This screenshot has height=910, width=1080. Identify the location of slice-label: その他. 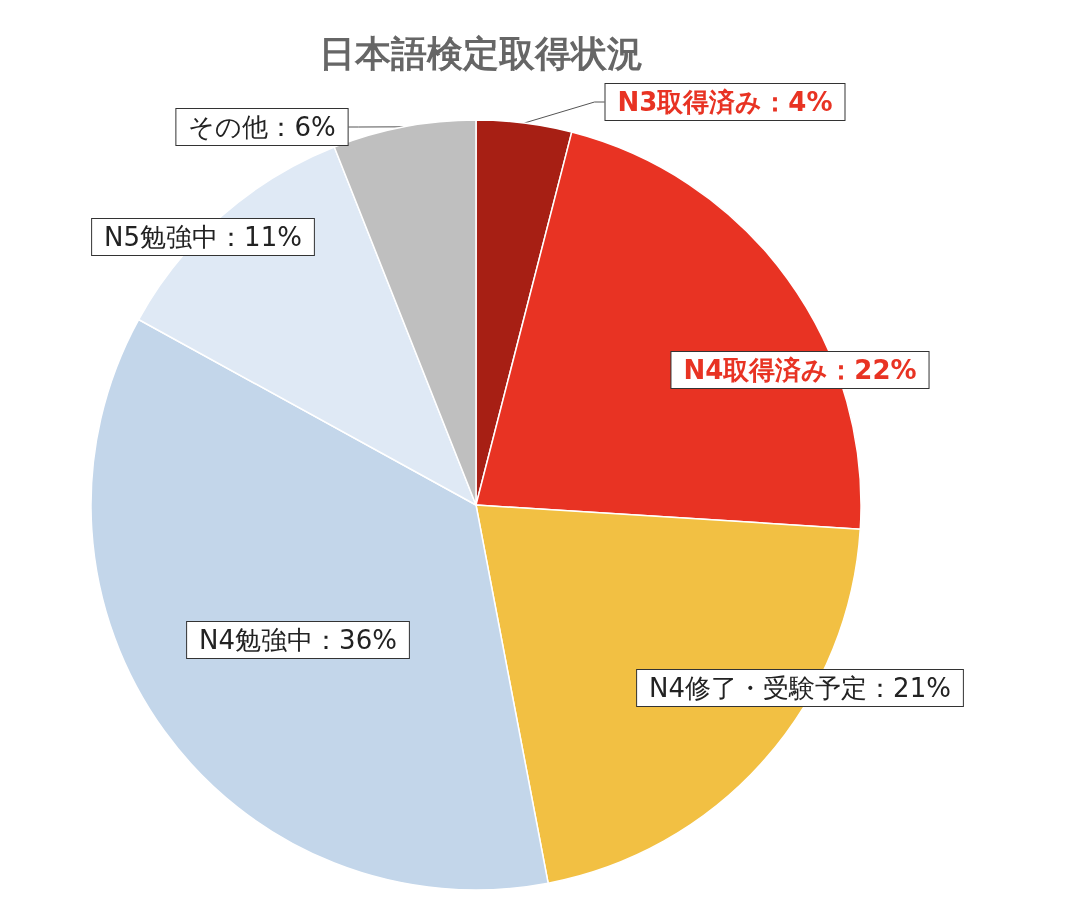
(228, 127).